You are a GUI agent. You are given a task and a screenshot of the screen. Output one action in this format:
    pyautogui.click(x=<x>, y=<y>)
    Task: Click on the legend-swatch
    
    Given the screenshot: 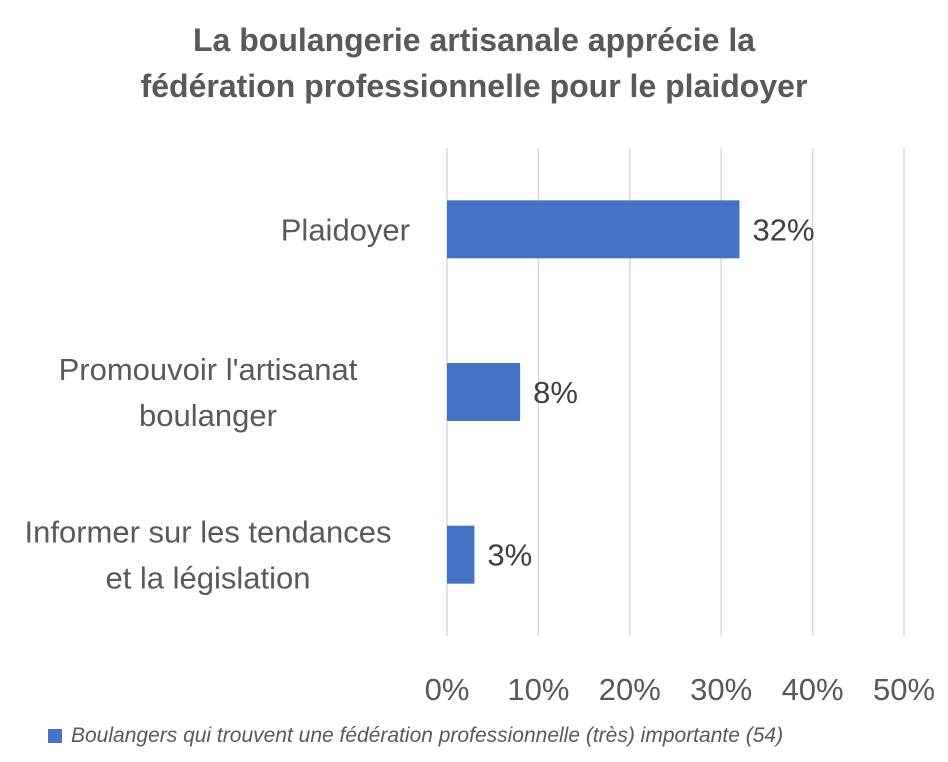 What is the action you would take?
    pyautogui.click(x=55, y=736)
    